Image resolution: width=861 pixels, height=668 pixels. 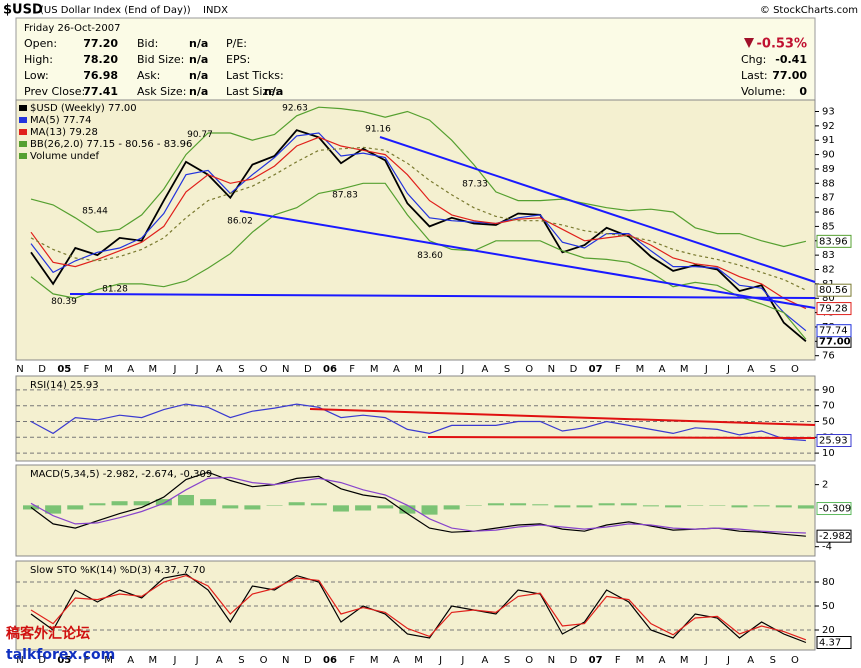 What do you see at coordinates (23, 10) in the screenshot?
I see `symbol: $USD` at bounding box center [23, 10].